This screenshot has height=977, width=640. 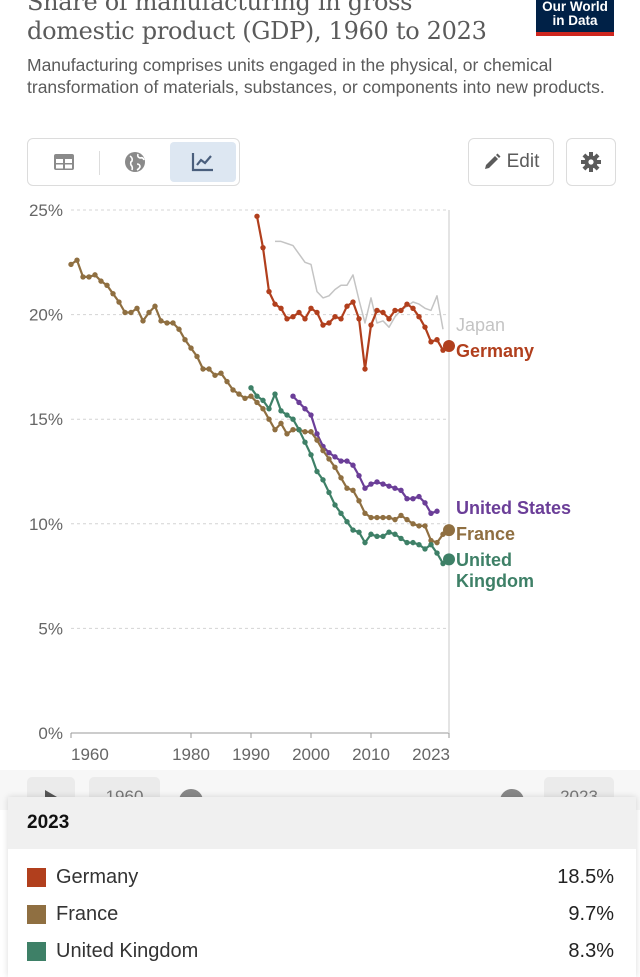 I want to click on series-united-states, so click(x=365, y=455).